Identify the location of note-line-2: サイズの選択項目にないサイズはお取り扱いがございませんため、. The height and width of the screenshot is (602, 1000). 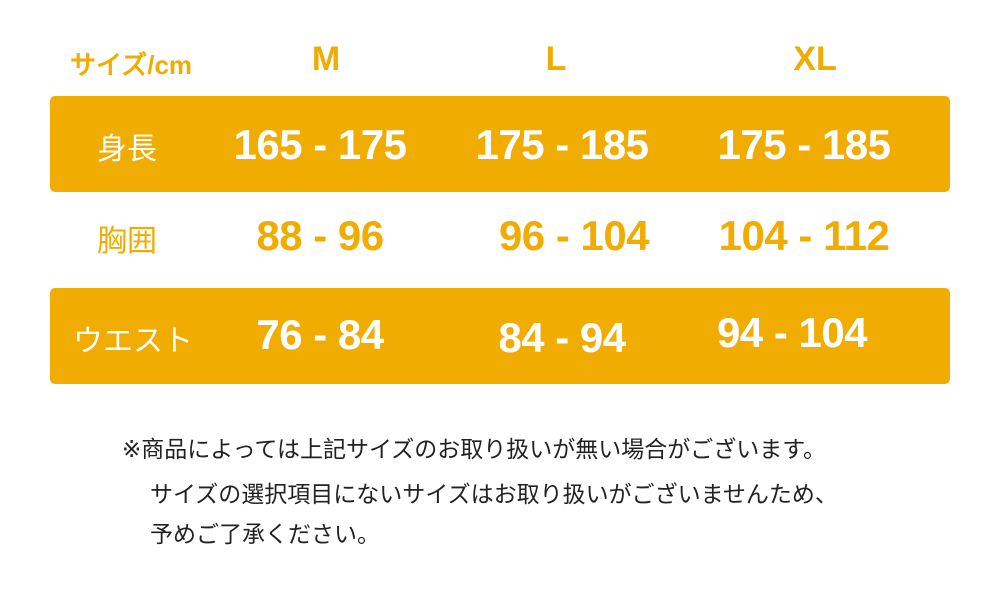
(494, 494).